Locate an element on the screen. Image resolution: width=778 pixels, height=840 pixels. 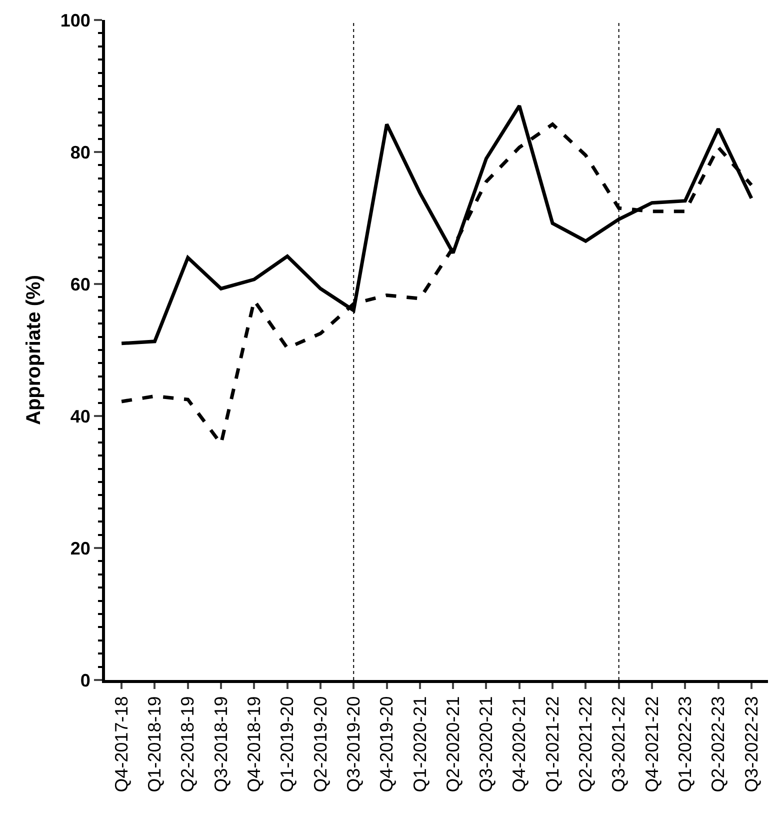
x-tick-label: Q3-2020-21 is located at coordinates (486, 744).